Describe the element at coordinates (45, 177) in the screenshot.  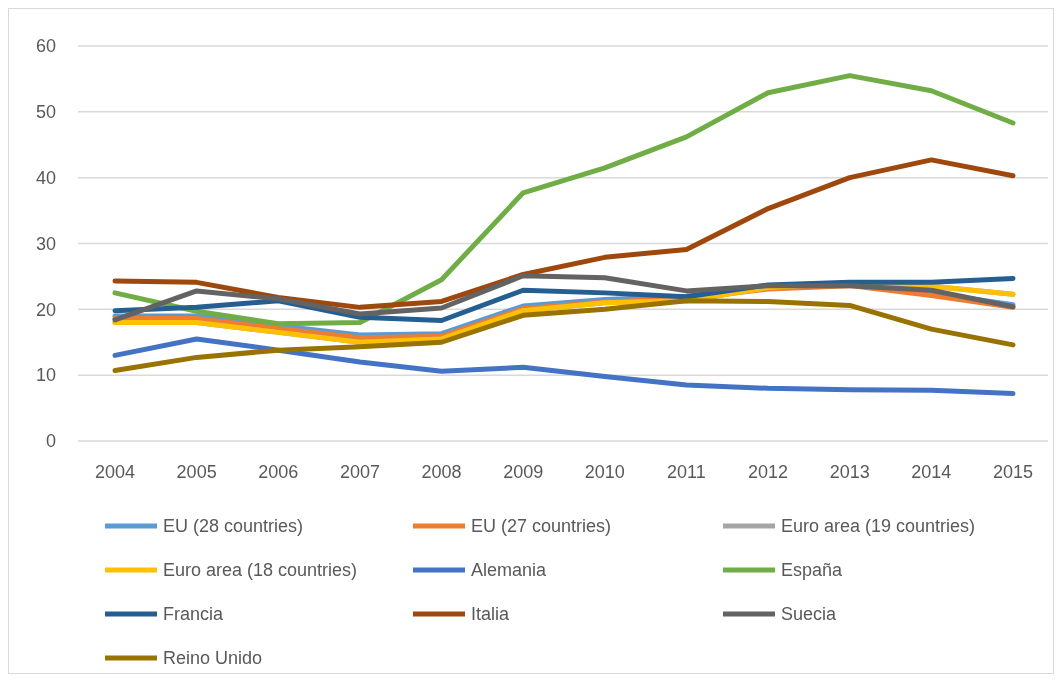
I see `y-tick-label: 40` at that location.